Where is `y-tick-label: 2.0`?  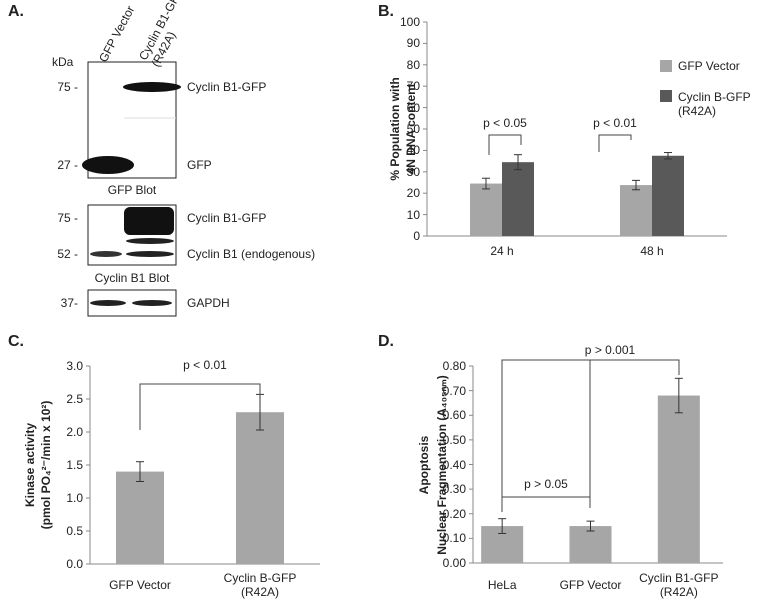 y-tick-label: 2.0 is located at coordinates (74, 432).